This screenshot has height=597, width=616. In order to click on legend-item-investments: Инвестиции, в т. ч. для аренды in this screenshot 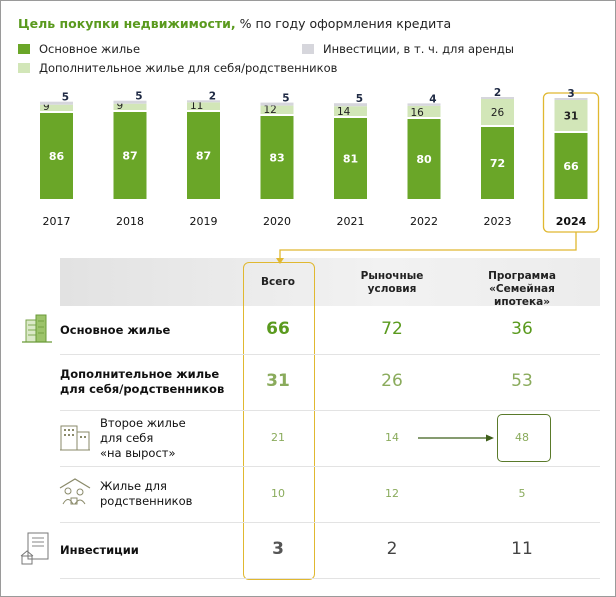, I will do `click(408, 49)`.